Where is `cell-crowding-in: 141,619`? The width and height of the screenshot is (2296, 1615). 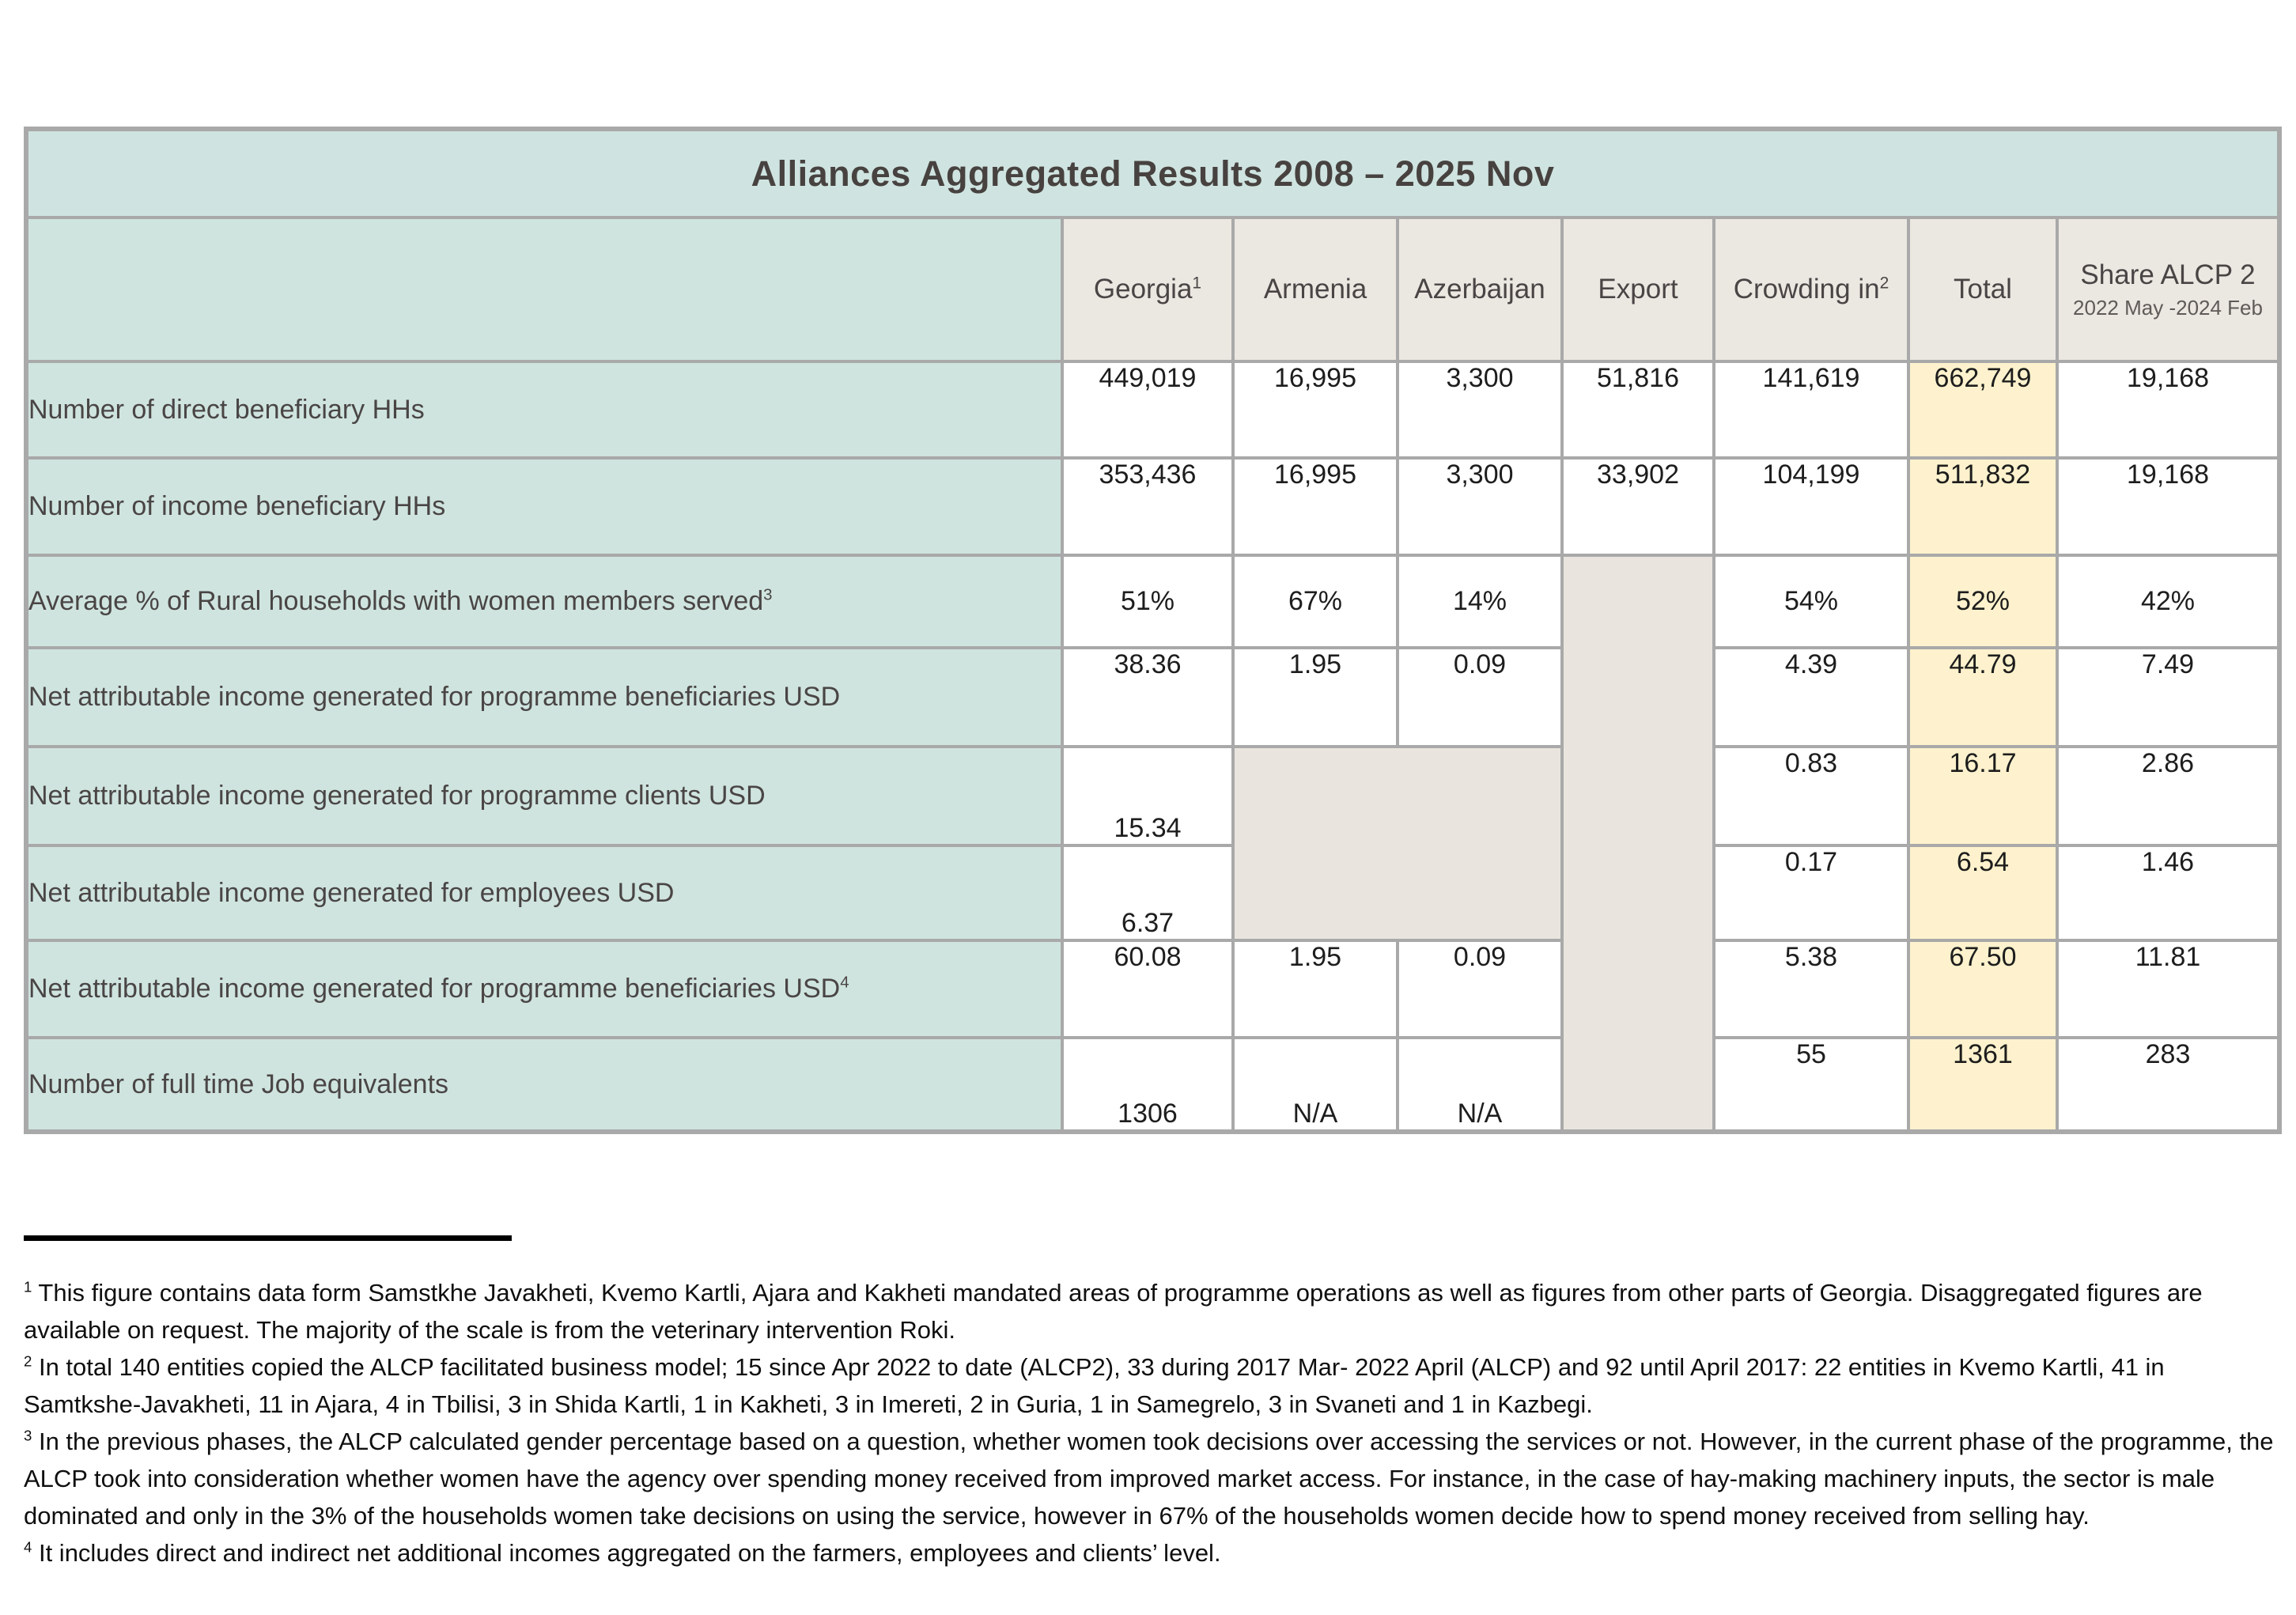 cell-crowding-in: 141,619 is located at coordinates (1811, 410).